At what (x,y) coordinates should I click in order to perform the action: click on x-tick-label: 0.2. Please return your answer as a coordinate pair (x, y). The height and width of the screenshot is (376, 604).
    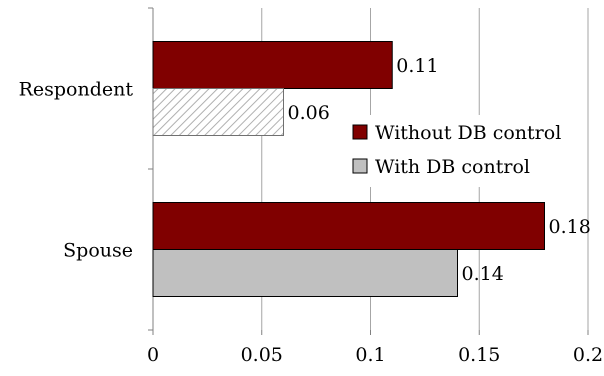
    Looking at the image, I should click on (588, 355).